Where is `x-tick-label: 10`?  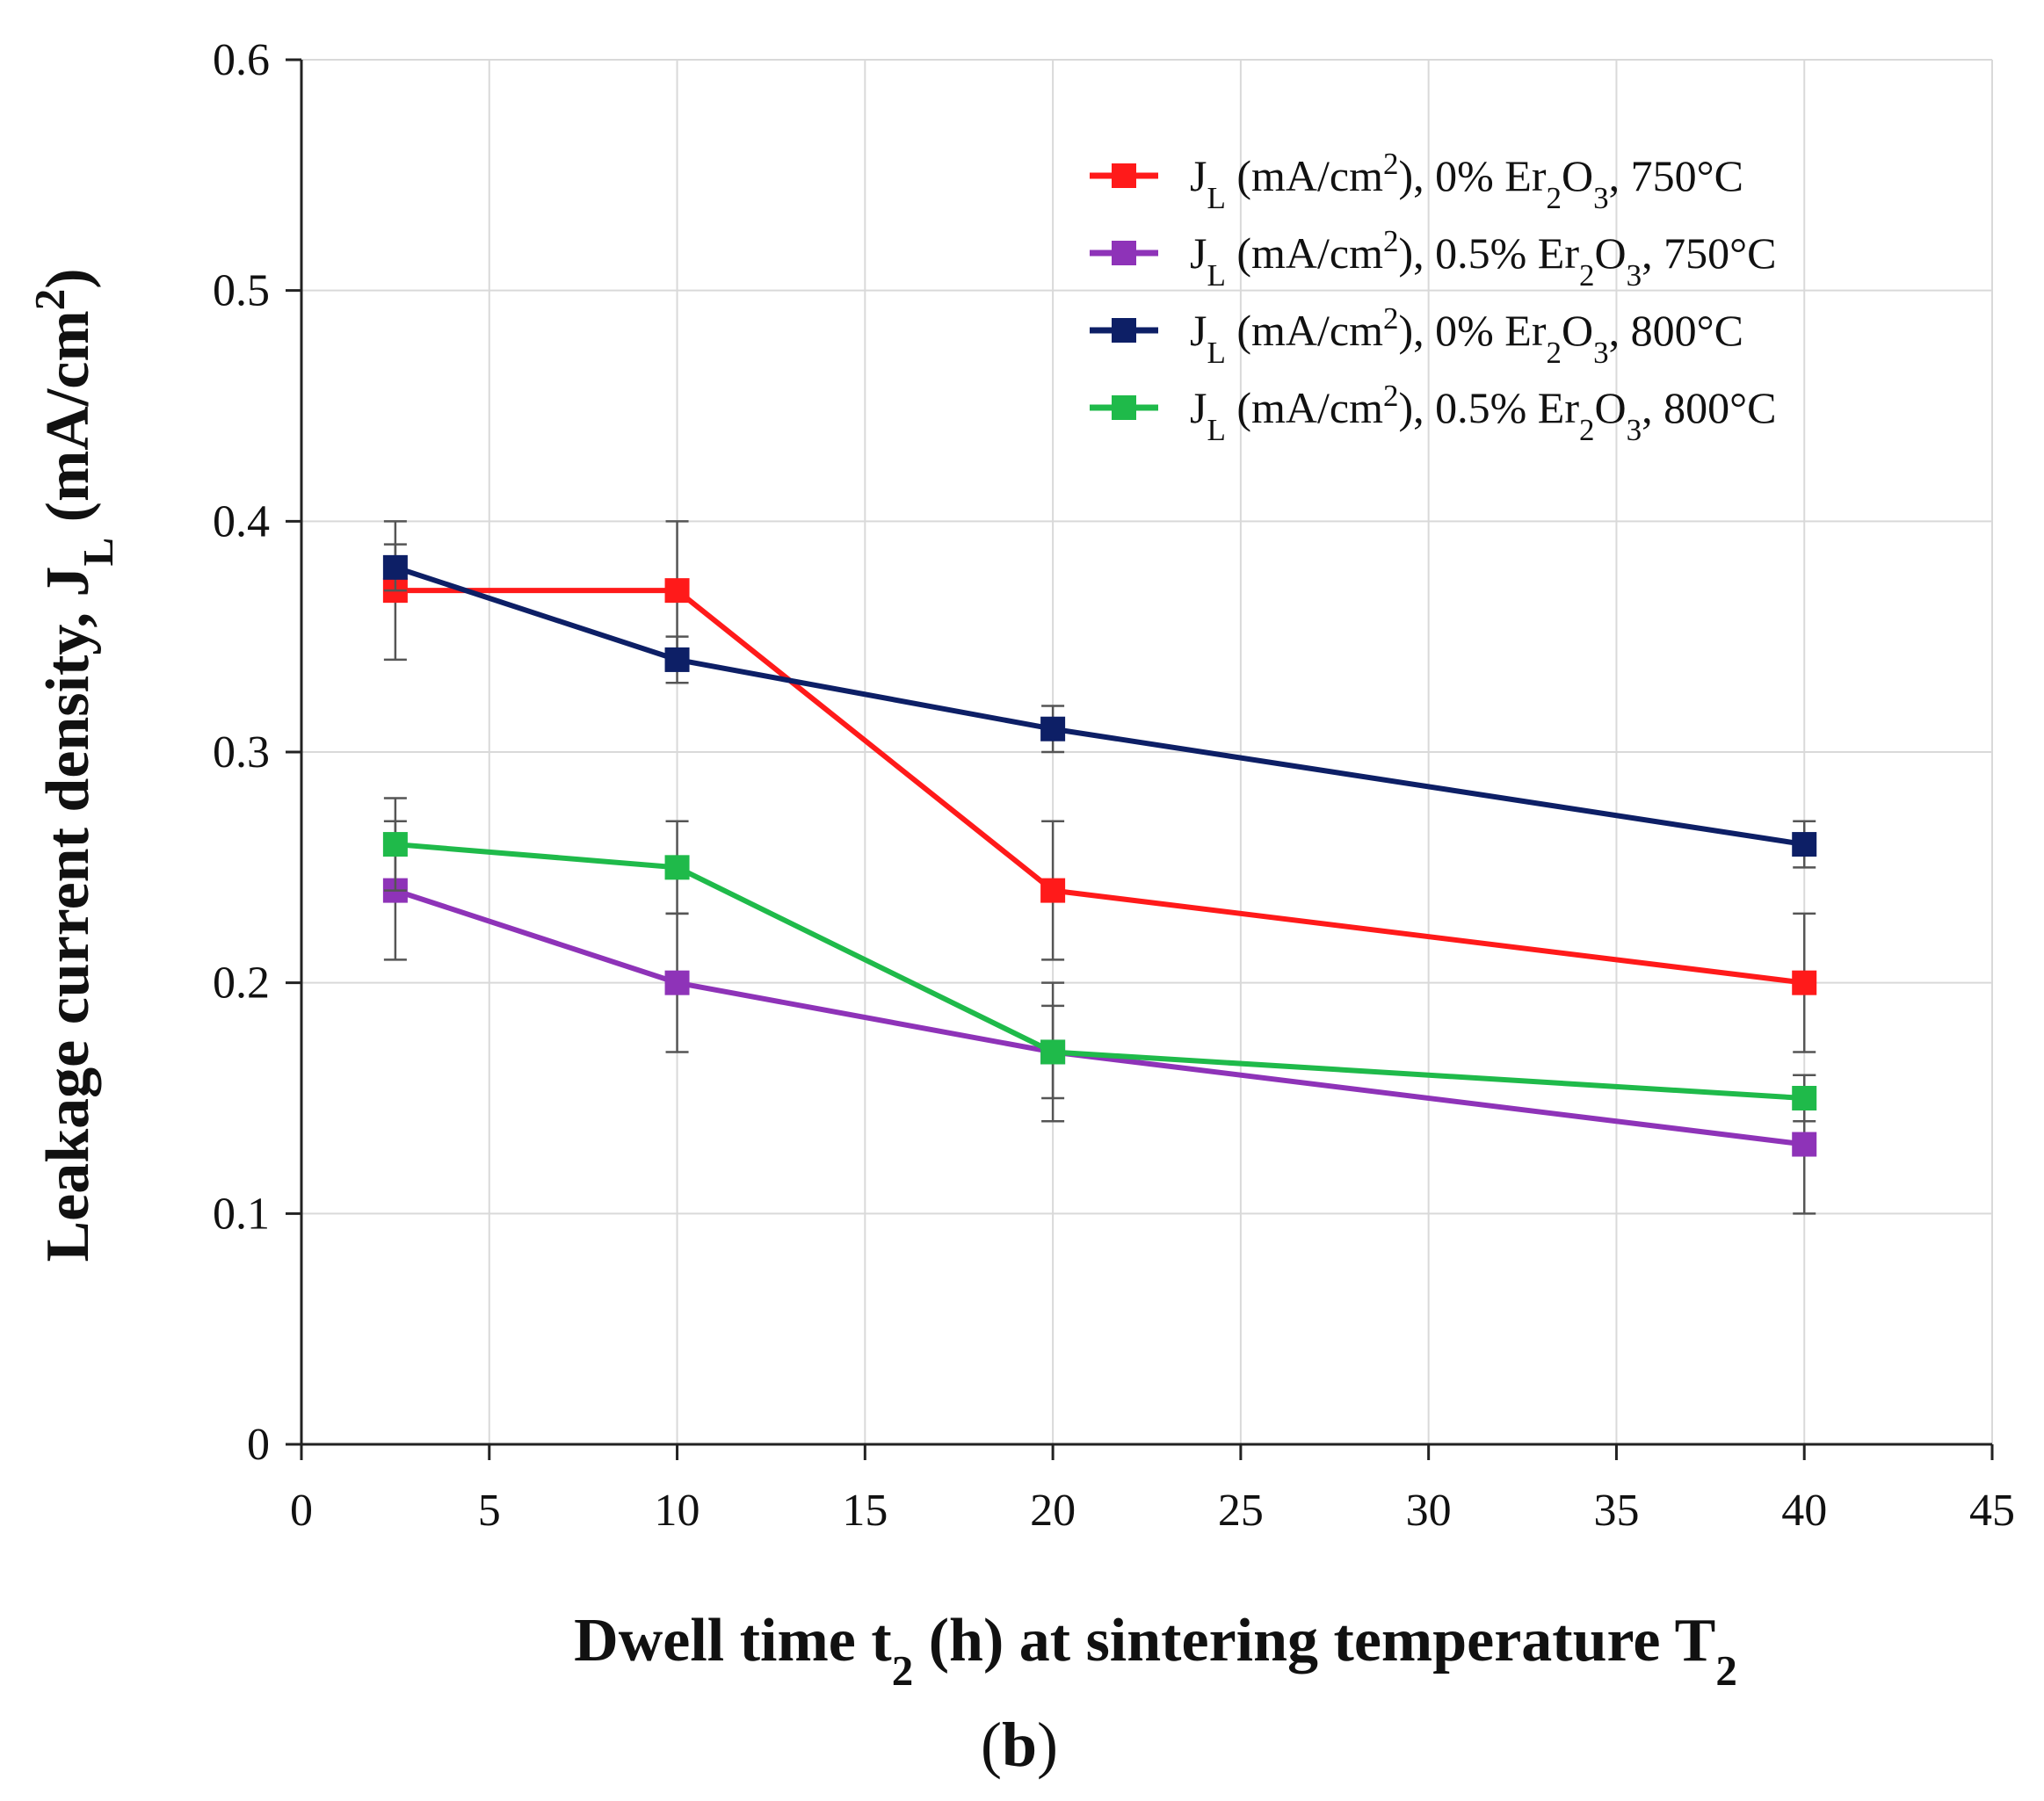
x-tick-label: 10 is located at coordinates (678, 1511).